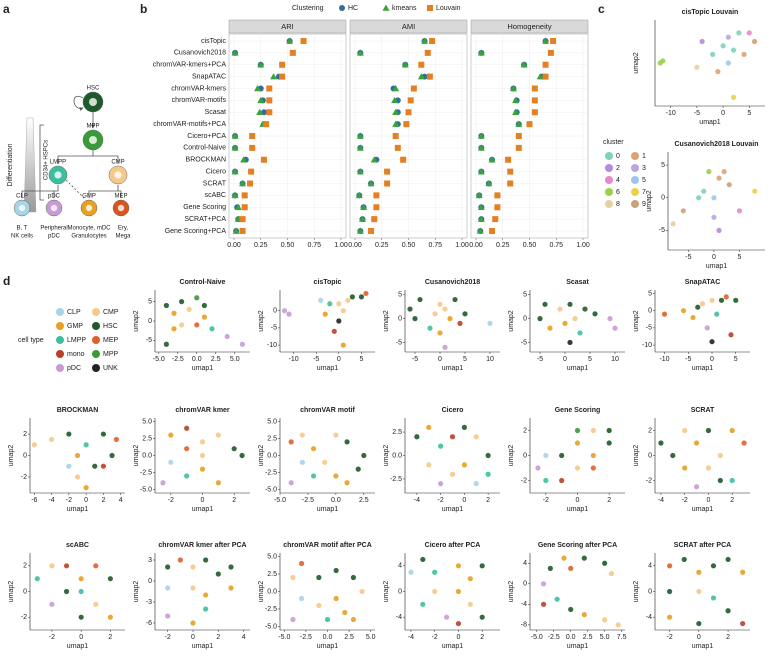  Describe the element at coordinates (159, 359) in the screenshot. I see `x-tick-label: -5.0` at that location.